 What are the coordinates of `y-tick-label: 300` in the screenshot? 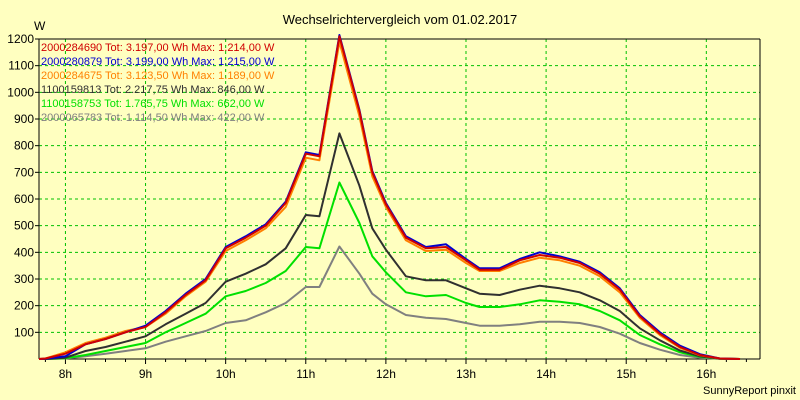 It's located at (24, 279).